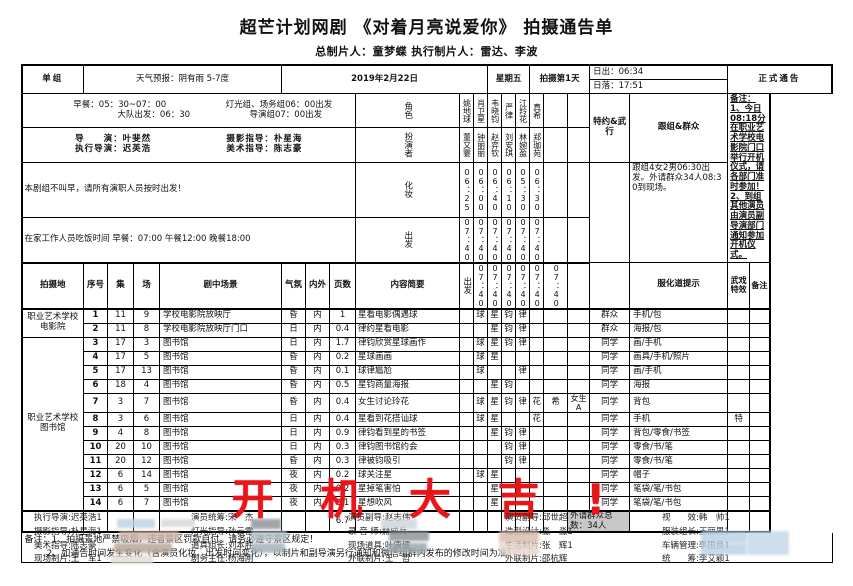 The width and height of the screenshot is (853, 586). I want to click on cell-props: 背包/零食/书签, so click(679, 433).